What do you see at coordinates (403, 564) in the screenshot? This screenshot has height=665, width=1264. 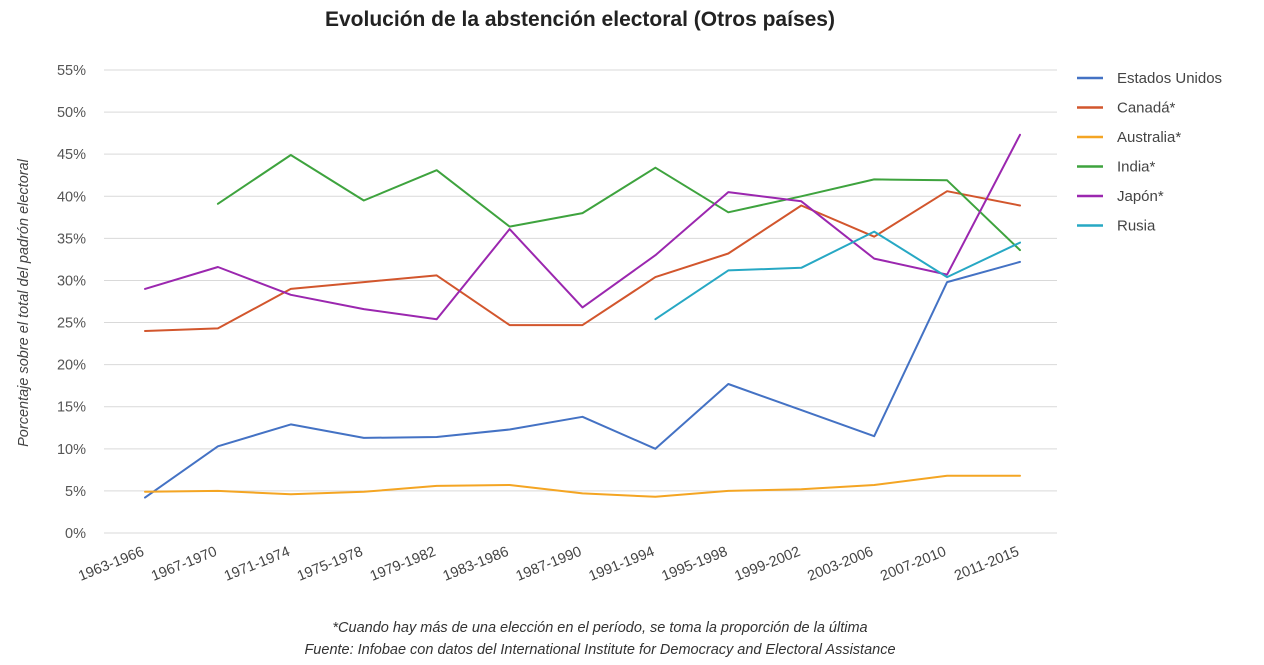 I see `x-tick-label: 1979-1982` at bounding box center [403, 564].